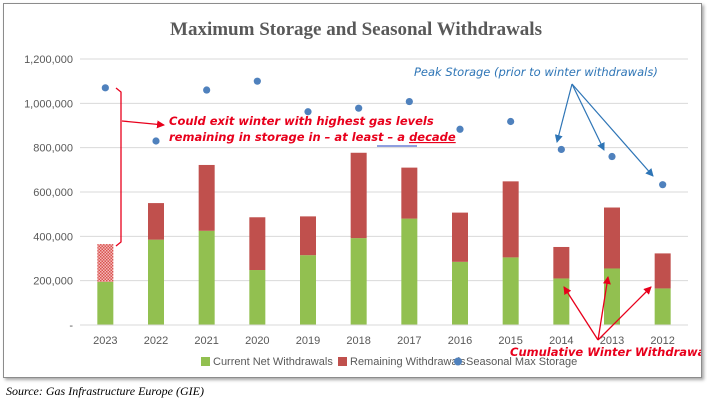 The image size is (707, 403). I want to click on cumulative-text: Cumulative Winter Withdrawals, so click(605, 352).